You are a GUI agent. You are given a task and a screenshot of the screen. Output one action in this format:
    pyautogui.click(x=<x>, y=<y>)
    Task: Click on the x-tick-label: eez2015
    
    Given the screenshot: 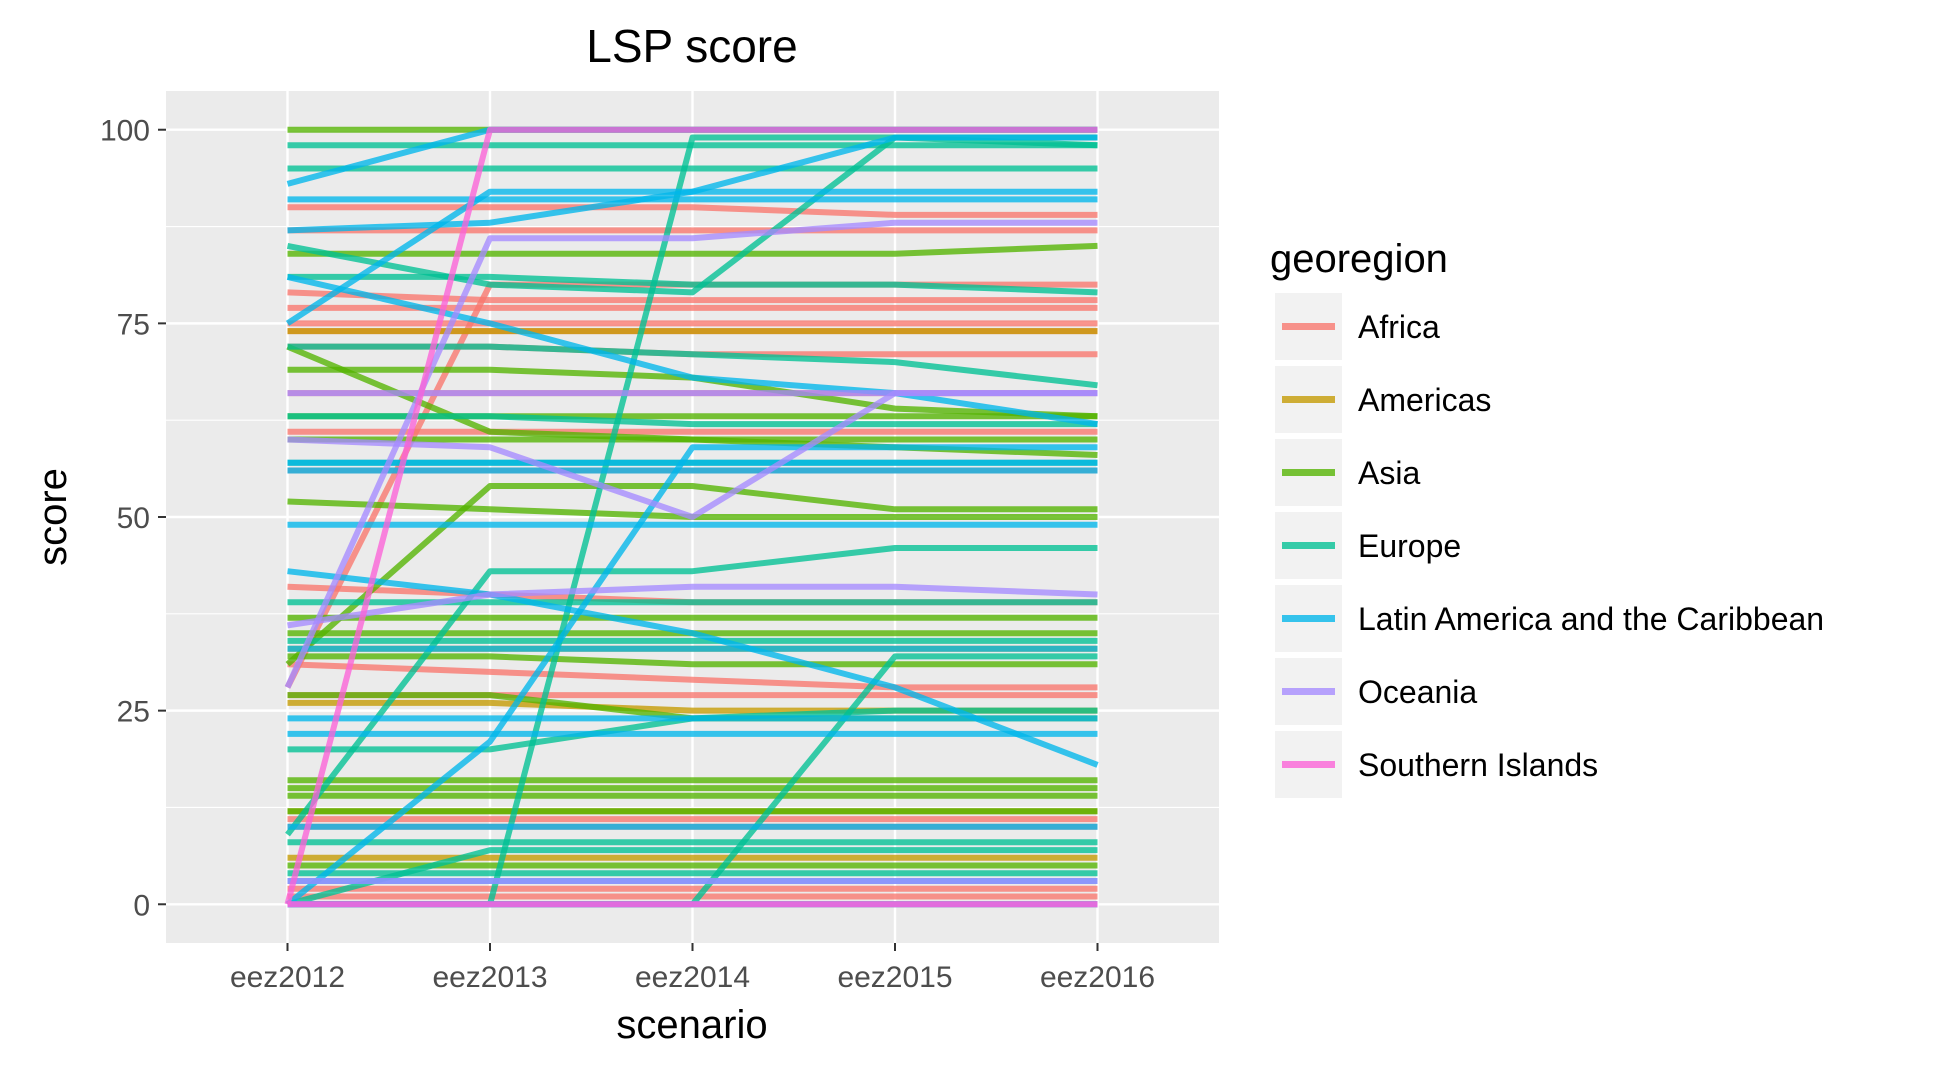 What is the action you would take?
    pyautogui.click(x=894, y=977)
    